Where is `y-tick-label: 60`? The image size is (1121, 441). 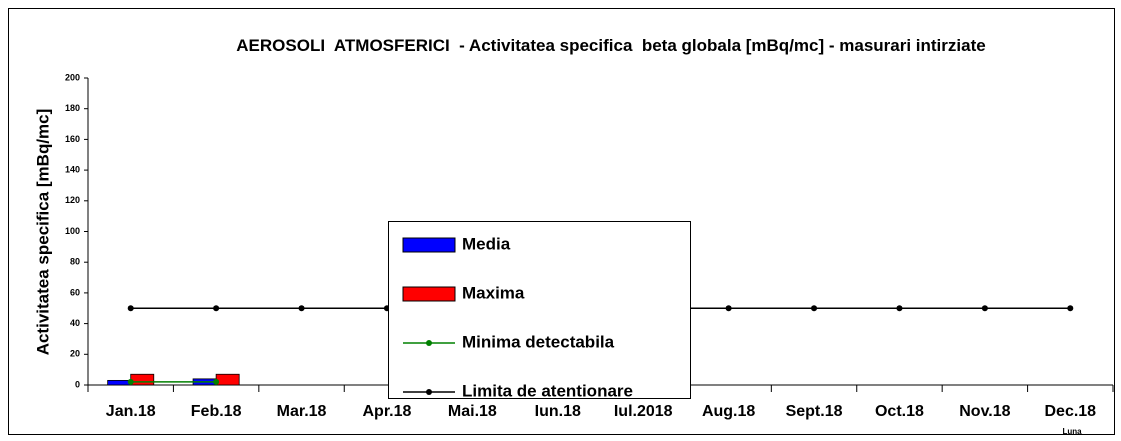
y-tick-label: 60 is located at coordinates (75, 292).